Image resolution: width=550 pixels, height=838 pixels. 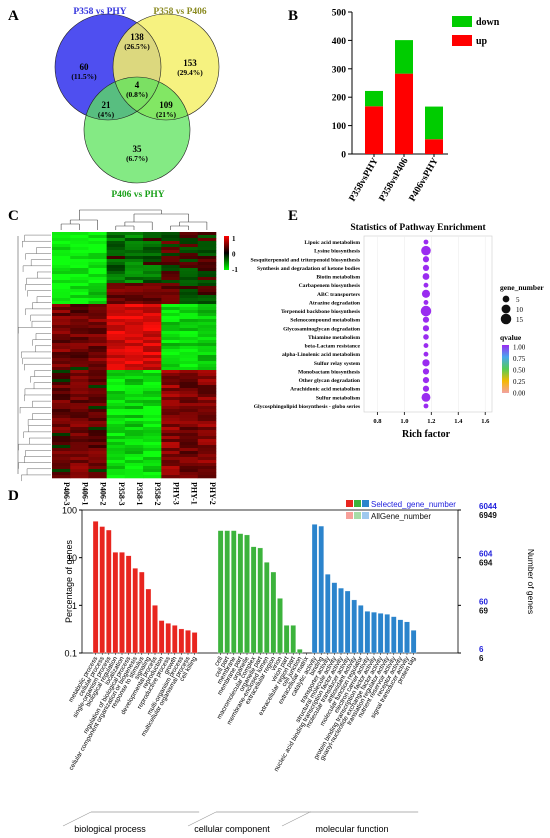 I want to click on go-group-label: cellular component, so click(x=232, y=829).